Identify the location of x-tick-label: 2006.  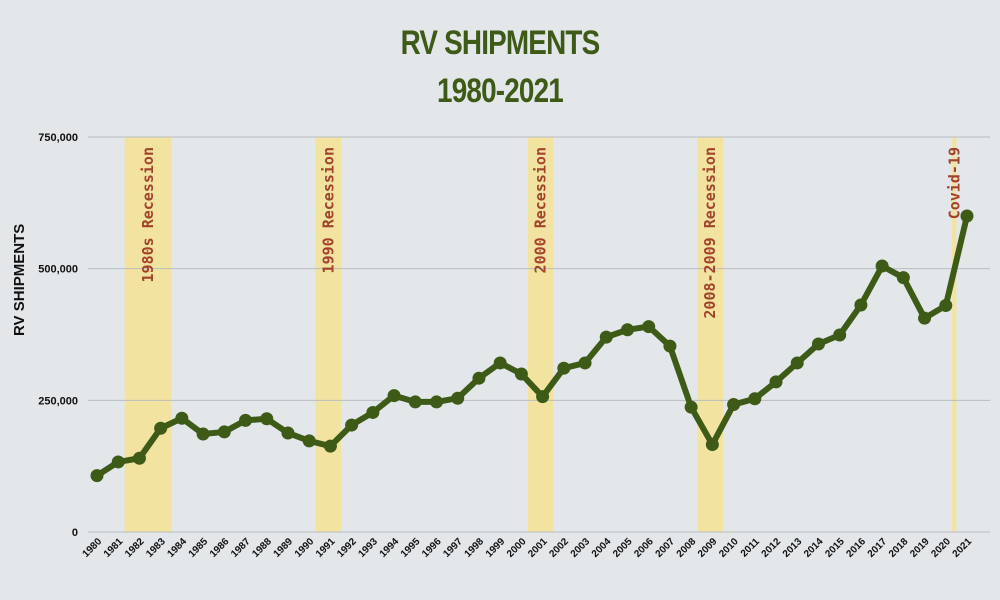
(644, 548).